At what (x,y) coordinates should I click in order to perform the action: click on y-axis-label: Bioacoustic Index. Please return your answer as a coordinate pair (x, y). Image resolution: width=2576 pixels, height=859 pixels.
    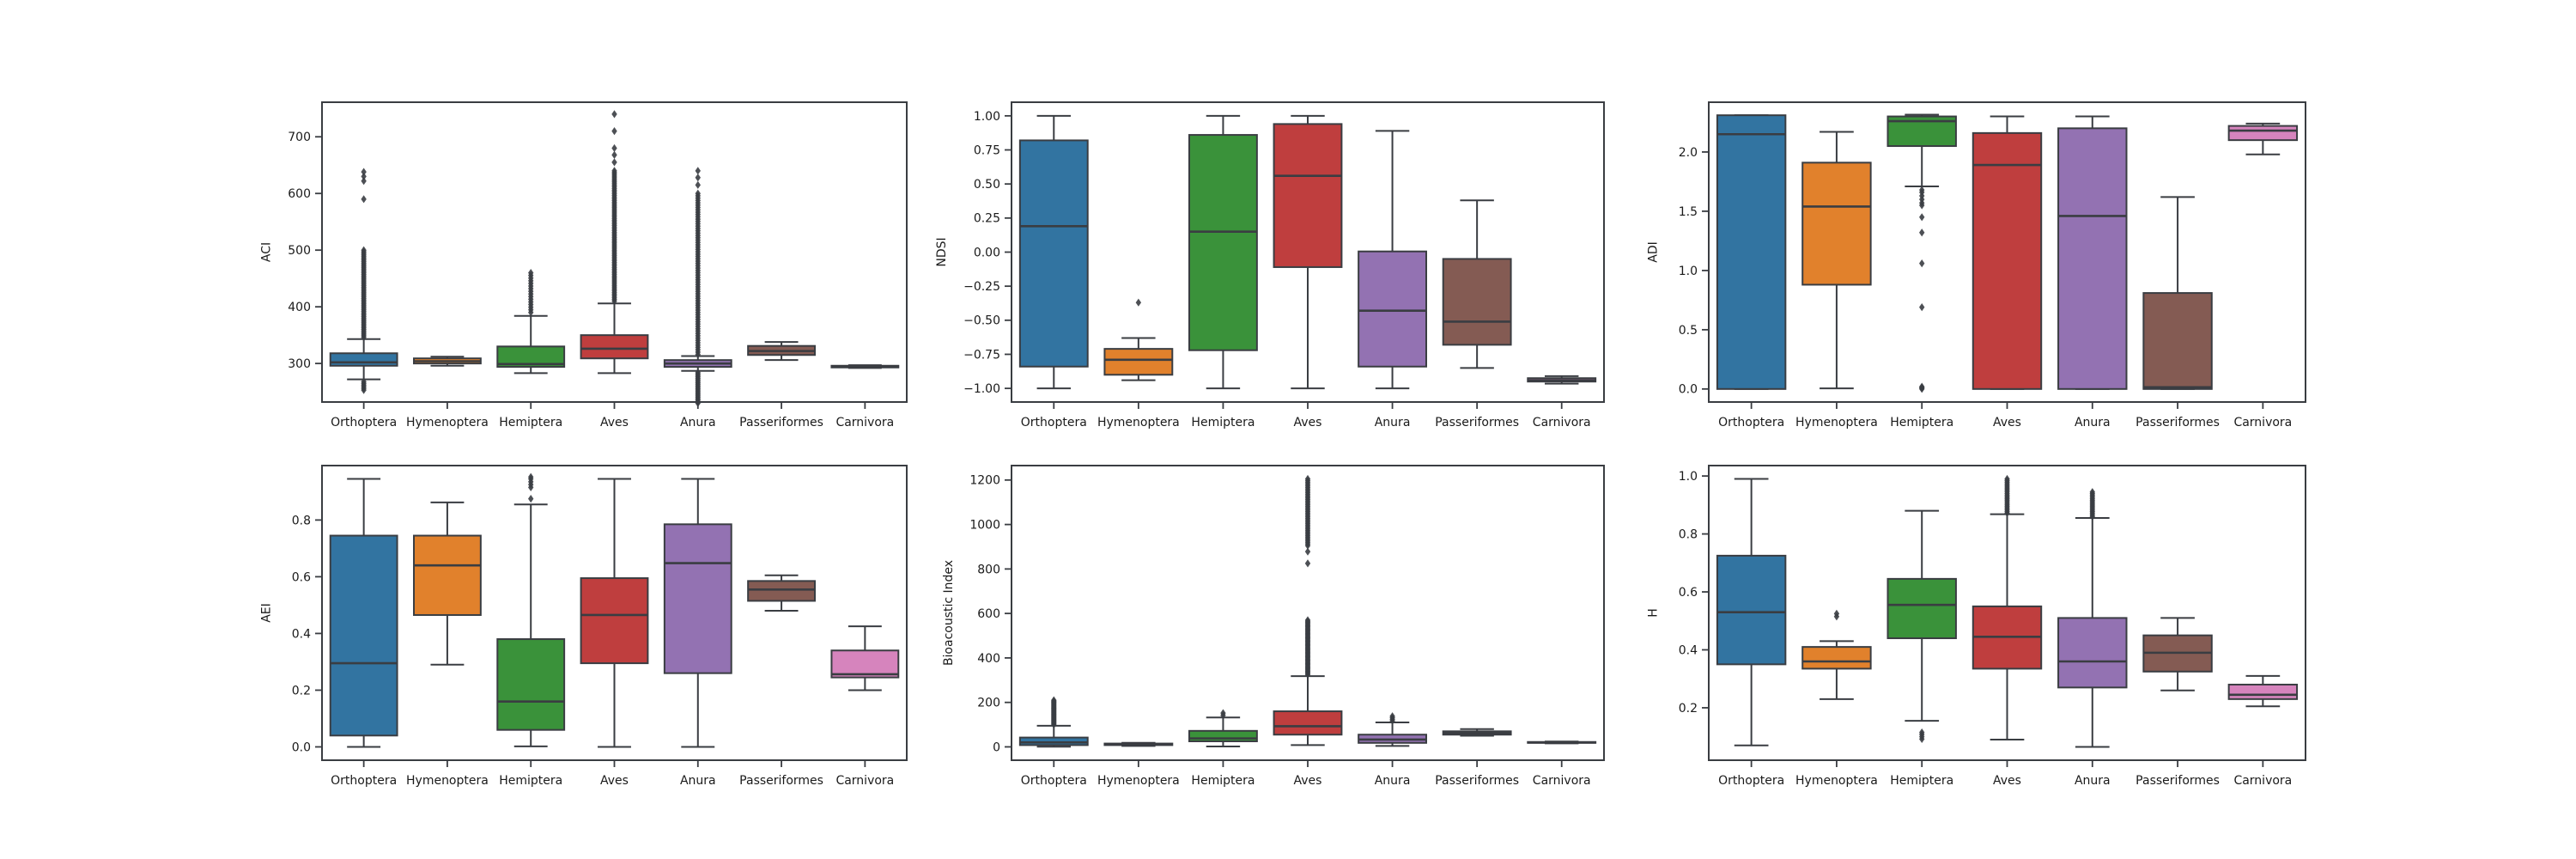
    Looking at the image, I should click on (949, 613).